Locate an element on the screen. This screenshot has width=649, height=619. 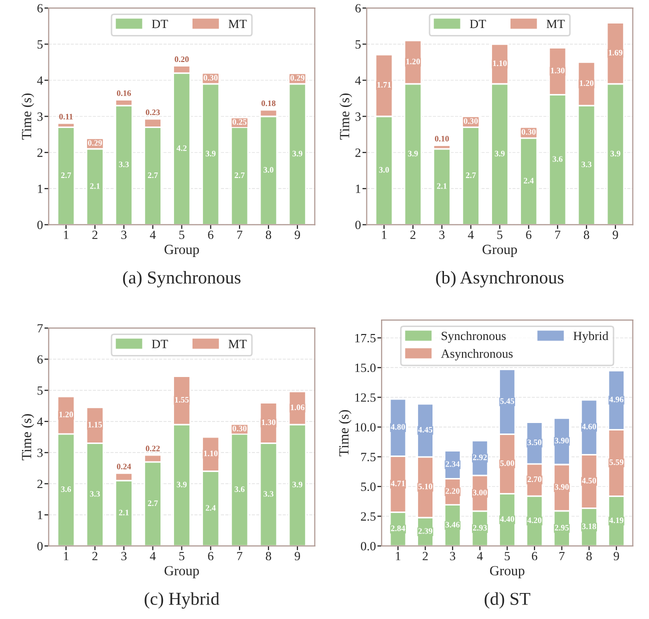
legend-label: Asynchronous is located at coordinates (477, 354).